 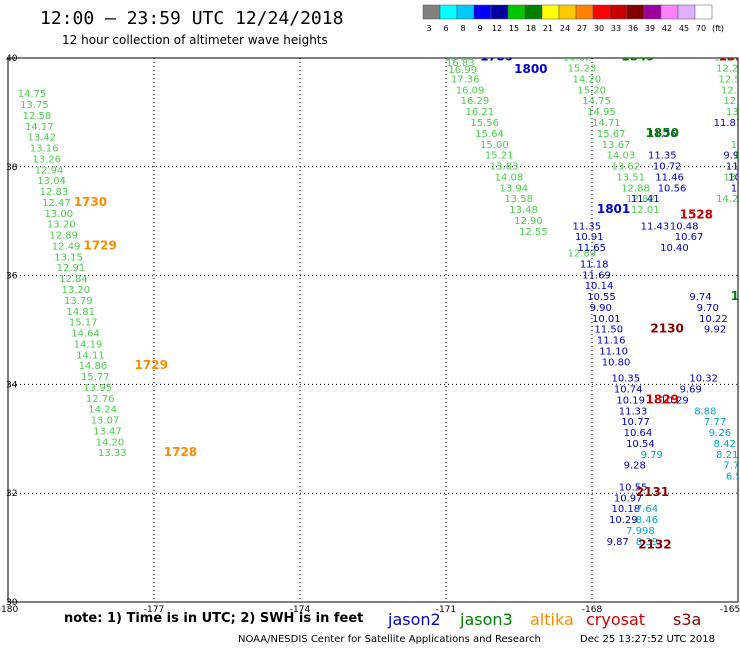 I want to click on wave-height-label: 15.17, so click(x=83, y=323).